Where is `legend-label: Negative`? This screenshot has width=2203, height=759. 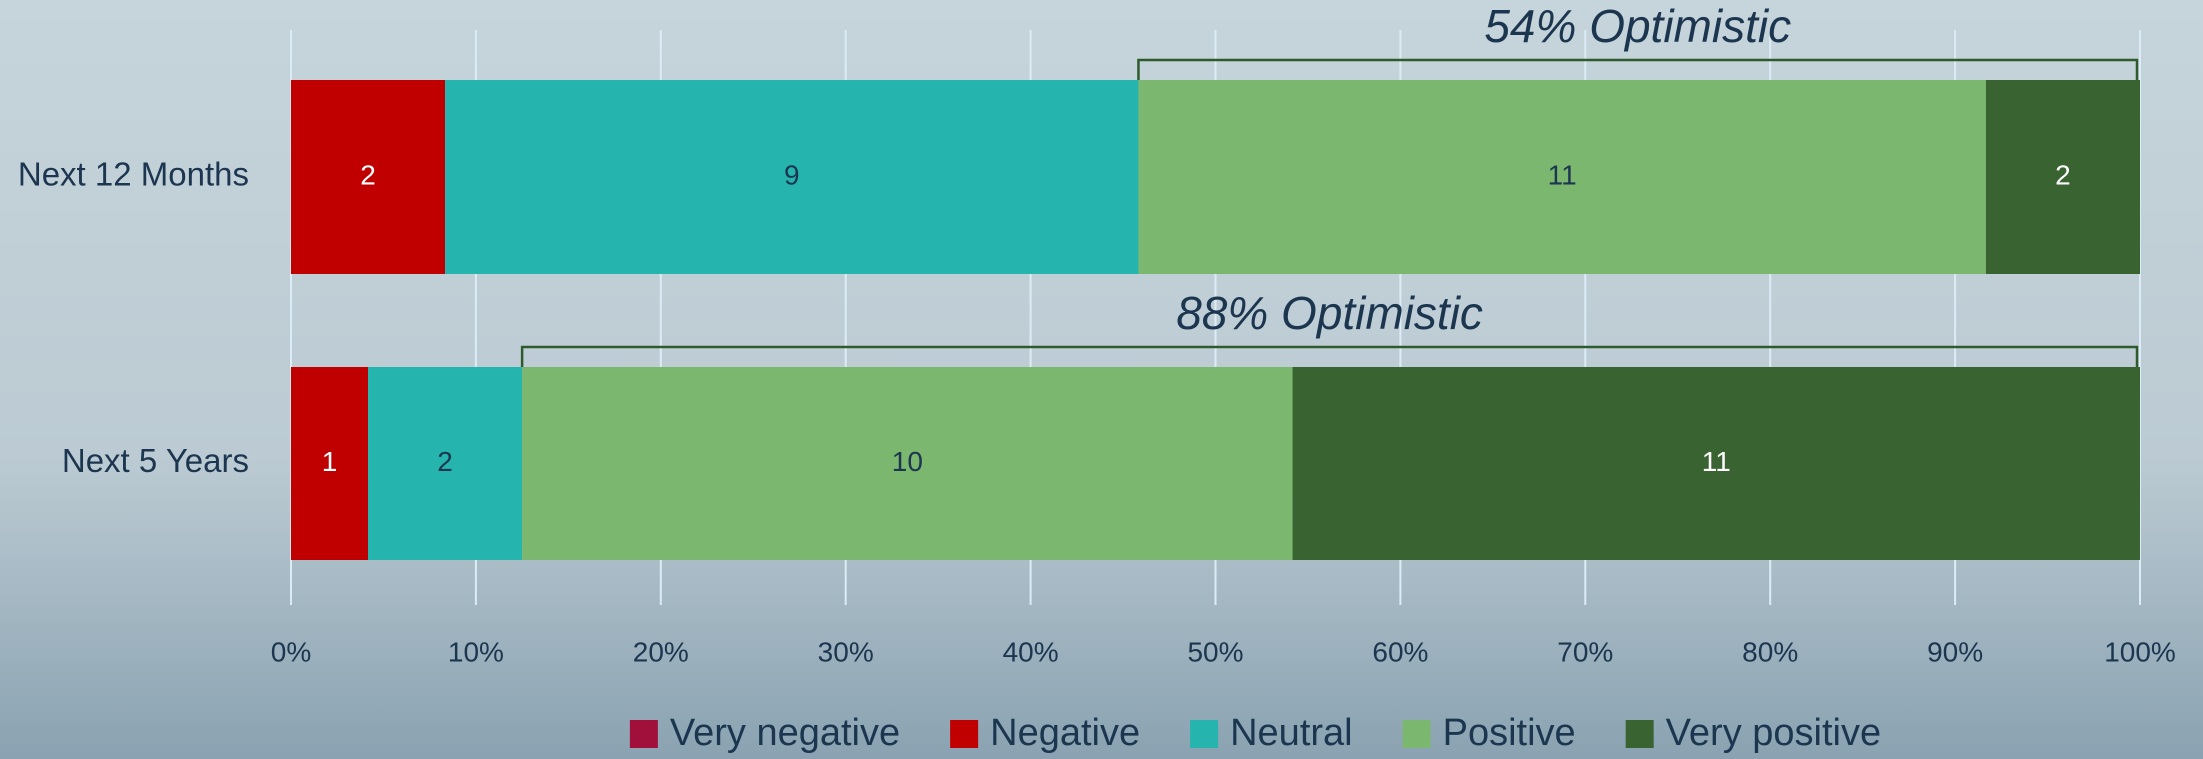
legend-label: Negative is located at coordinates (1065, 733).